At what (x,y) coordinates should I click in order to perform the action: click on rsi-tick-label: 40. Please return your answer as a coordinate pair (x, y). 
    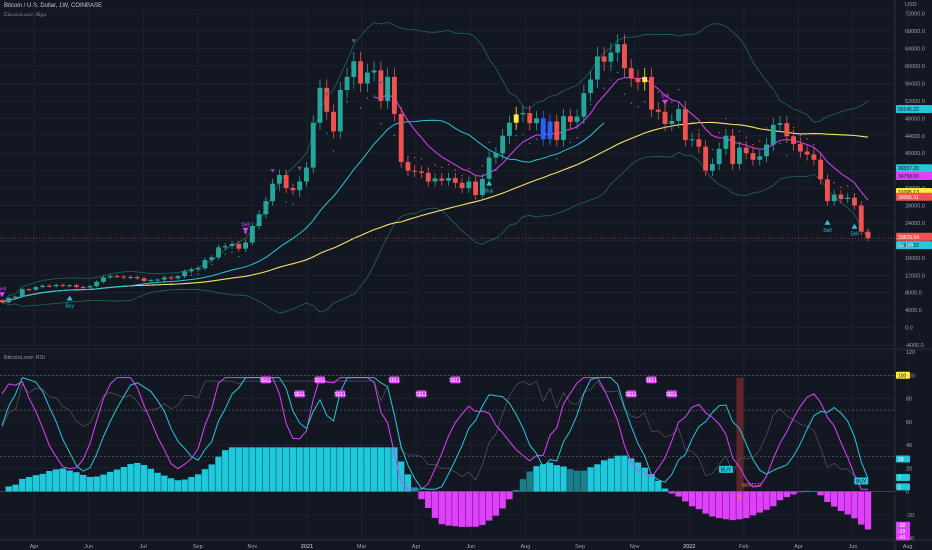
    Looking at the image, I should click on (909, 446).